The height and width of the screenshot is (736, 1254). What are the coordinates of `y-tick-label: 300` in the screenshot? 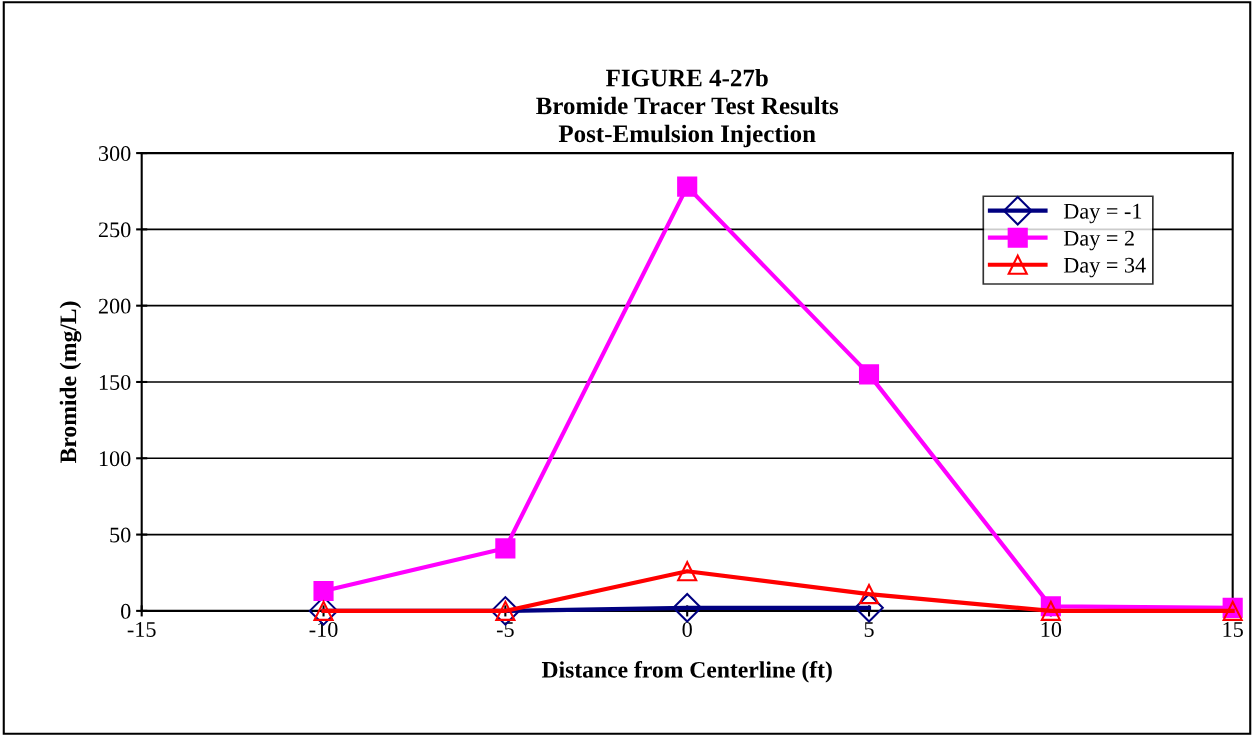 It's located at (115, 154).